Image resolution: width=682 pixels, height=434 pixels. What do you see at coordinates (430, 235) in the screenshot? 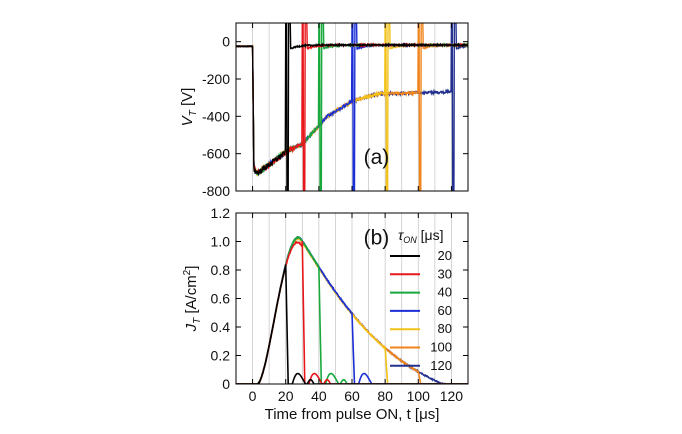
I see `legend-title-unit: [μs]` at bounding box center [430, 235].